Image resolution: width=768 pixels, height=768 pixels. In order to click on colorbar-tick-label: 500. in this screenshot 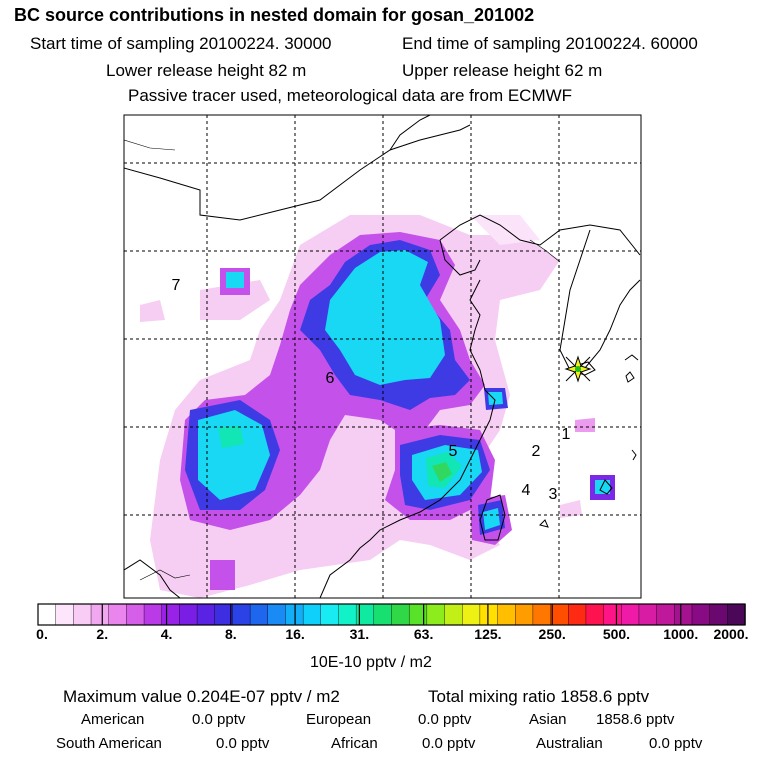, I will do `click(616, 634)`.